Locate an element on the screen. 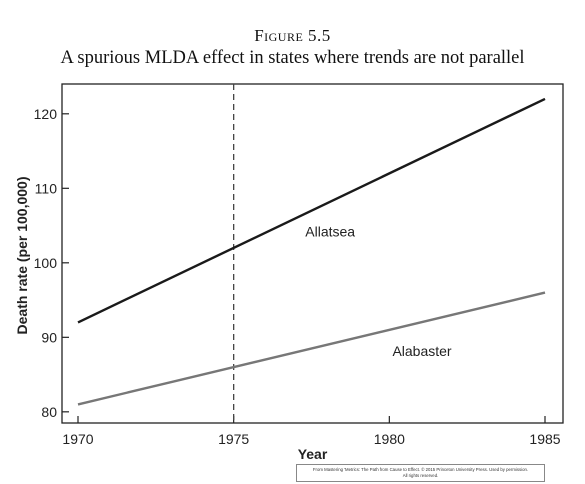  y-tick-label: 90 is located at coordinates (49, 337).